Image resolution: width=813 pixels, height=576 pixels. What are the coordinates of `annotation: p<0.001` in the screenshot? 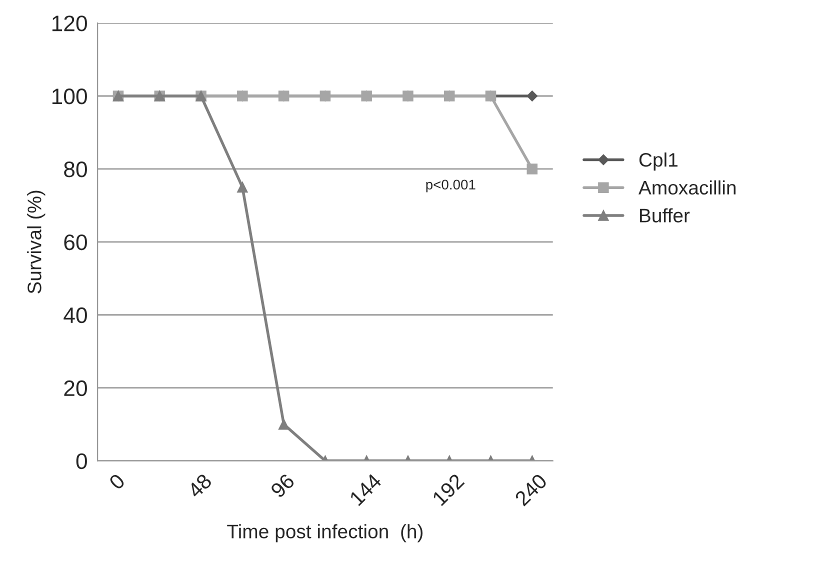 It's located at (451, 186).